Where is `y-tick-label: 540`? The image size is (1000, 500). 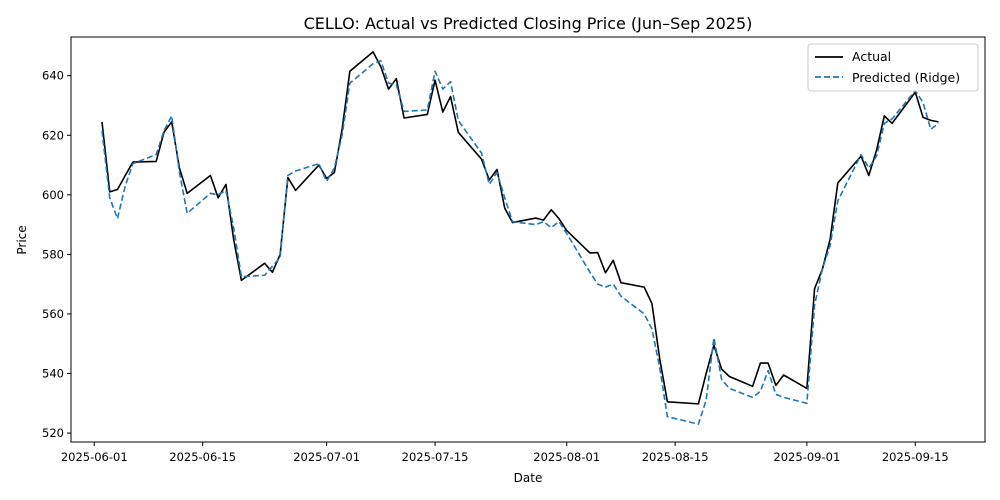
y-tick-label: 540 is located at coordinates (53, 374).